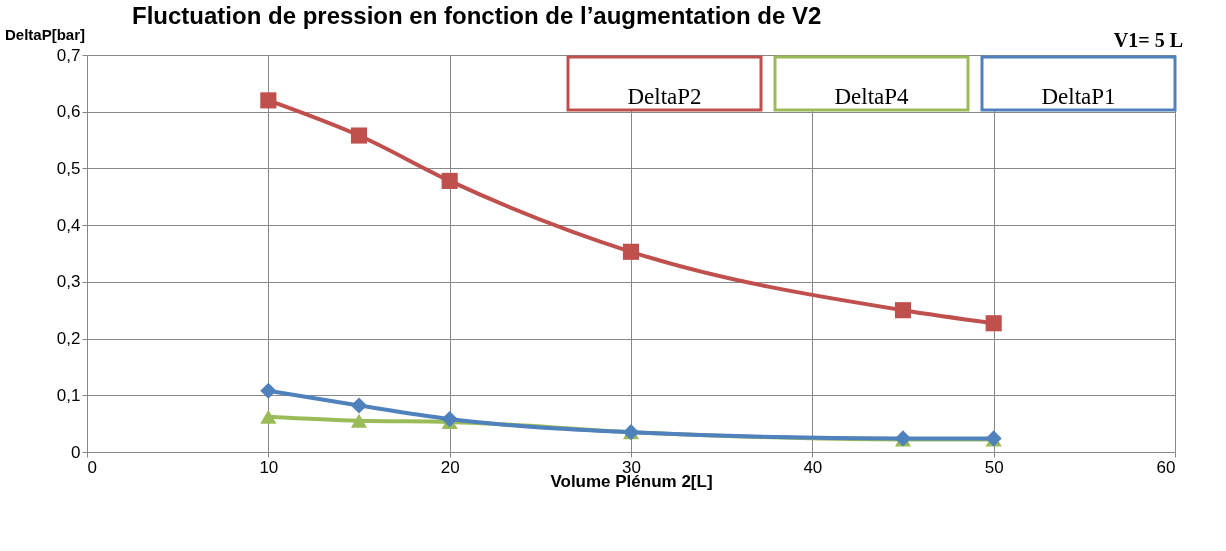 The height and width of the screenshot is (551, 1226). What do you see at coordinates (92, 467) in the screenshot?
I see `x-tick-label: 0` at bounding box center [92, 467].